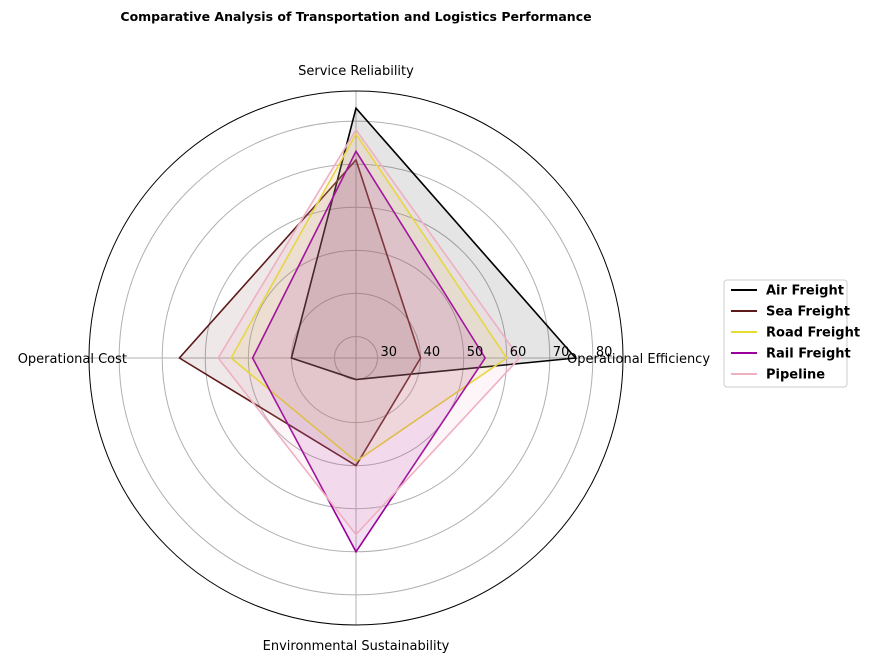  Describe the element at coordinates (497, 352) in the screenshot. I see `radial-tick-labels: 30 40 50 60 70 80` at that location.